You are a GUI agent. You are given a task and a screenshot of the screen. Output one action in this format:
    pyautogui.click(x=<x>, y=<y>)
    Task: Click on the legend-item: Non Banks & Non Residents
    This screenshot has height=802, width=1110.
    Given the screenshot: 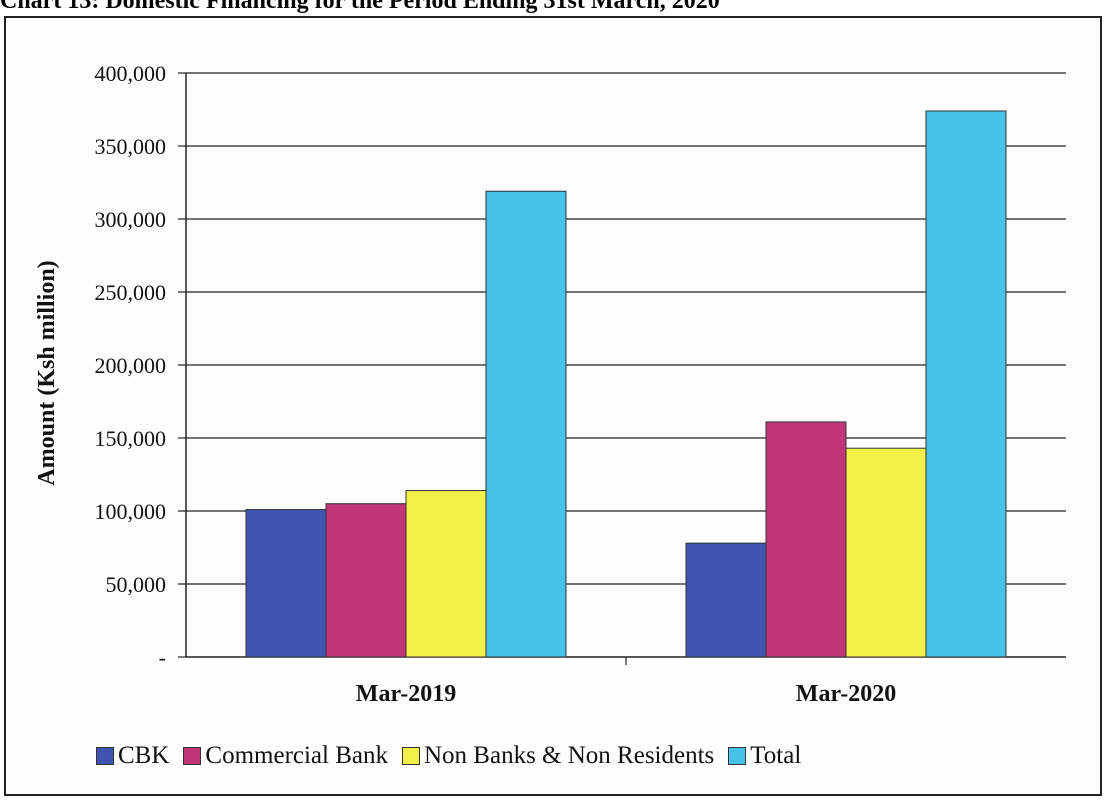 What is the action you would take?
    pyautogui.click(x=558, y=756)
    